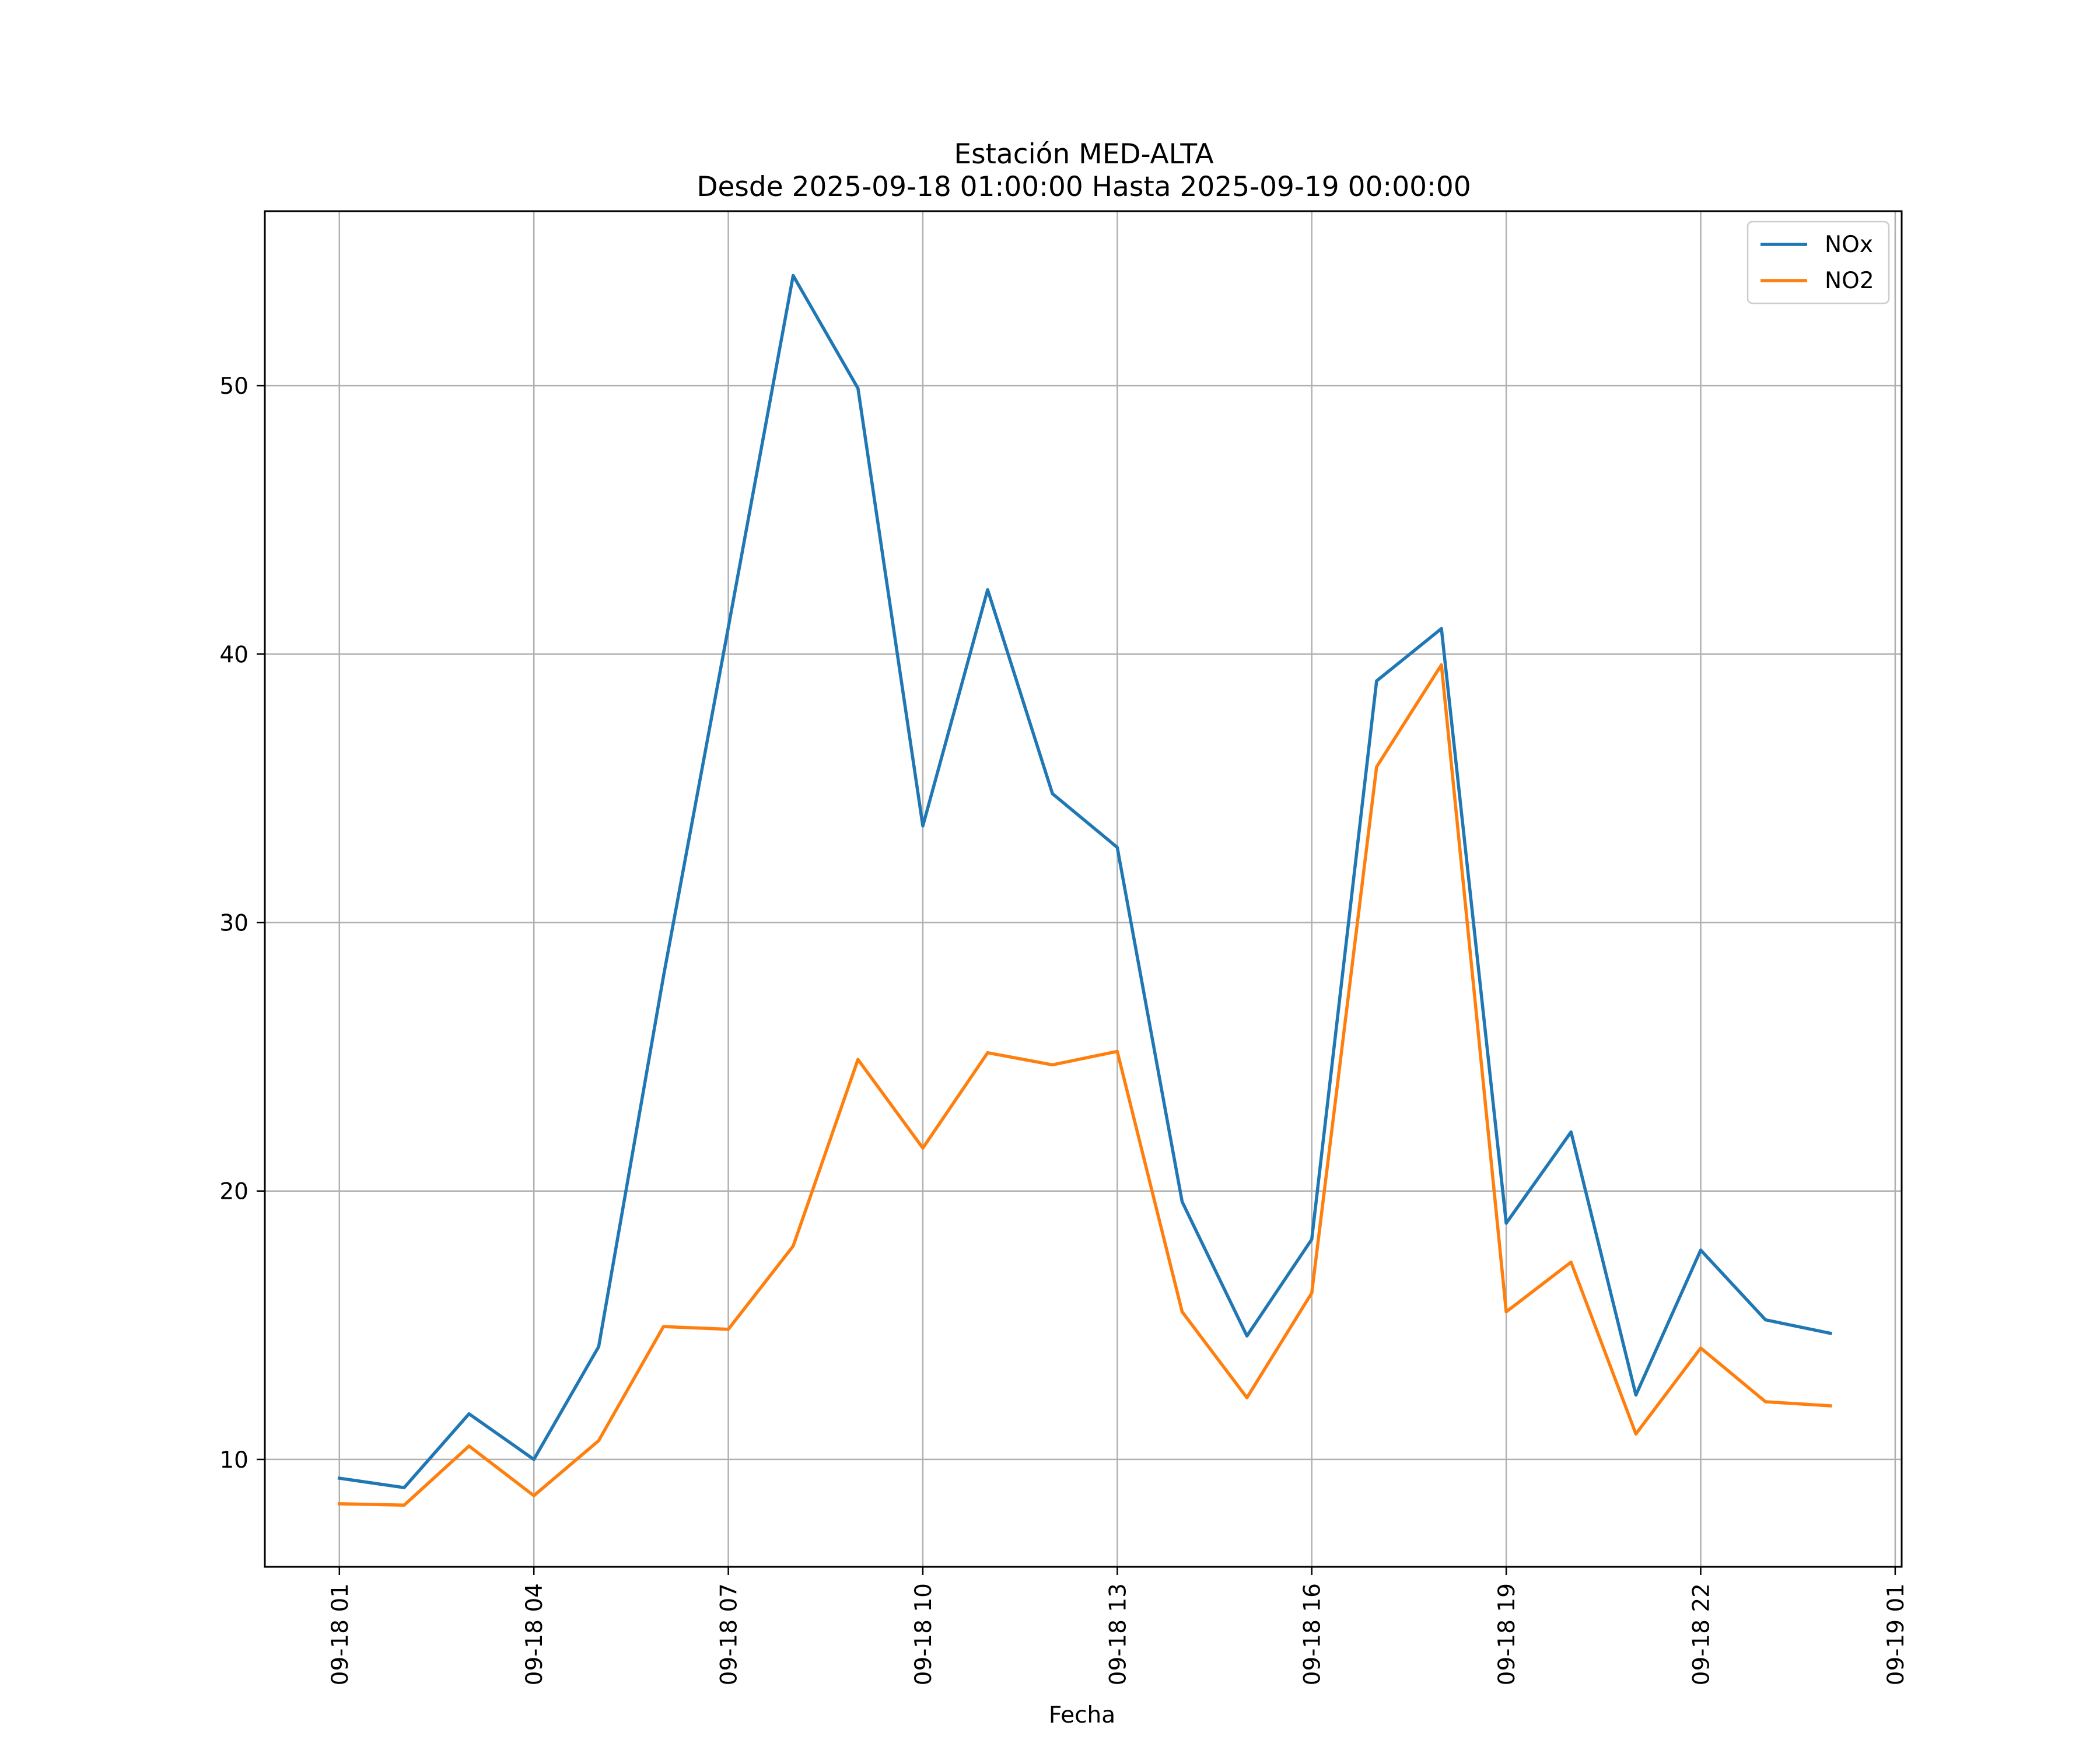 This screenshot has height=1750, width=2100. What do you see at coordinates (1313, 1634) in the screenshot?
I see `x-tick-label: 09-18 16` at bounding box center [1313, 1634].